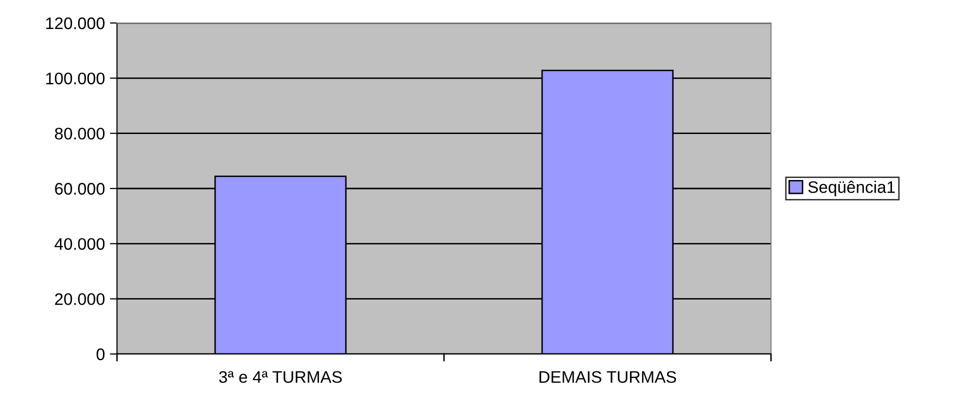  I want to click on y-tick-label: 20.000, so click(80, 299).